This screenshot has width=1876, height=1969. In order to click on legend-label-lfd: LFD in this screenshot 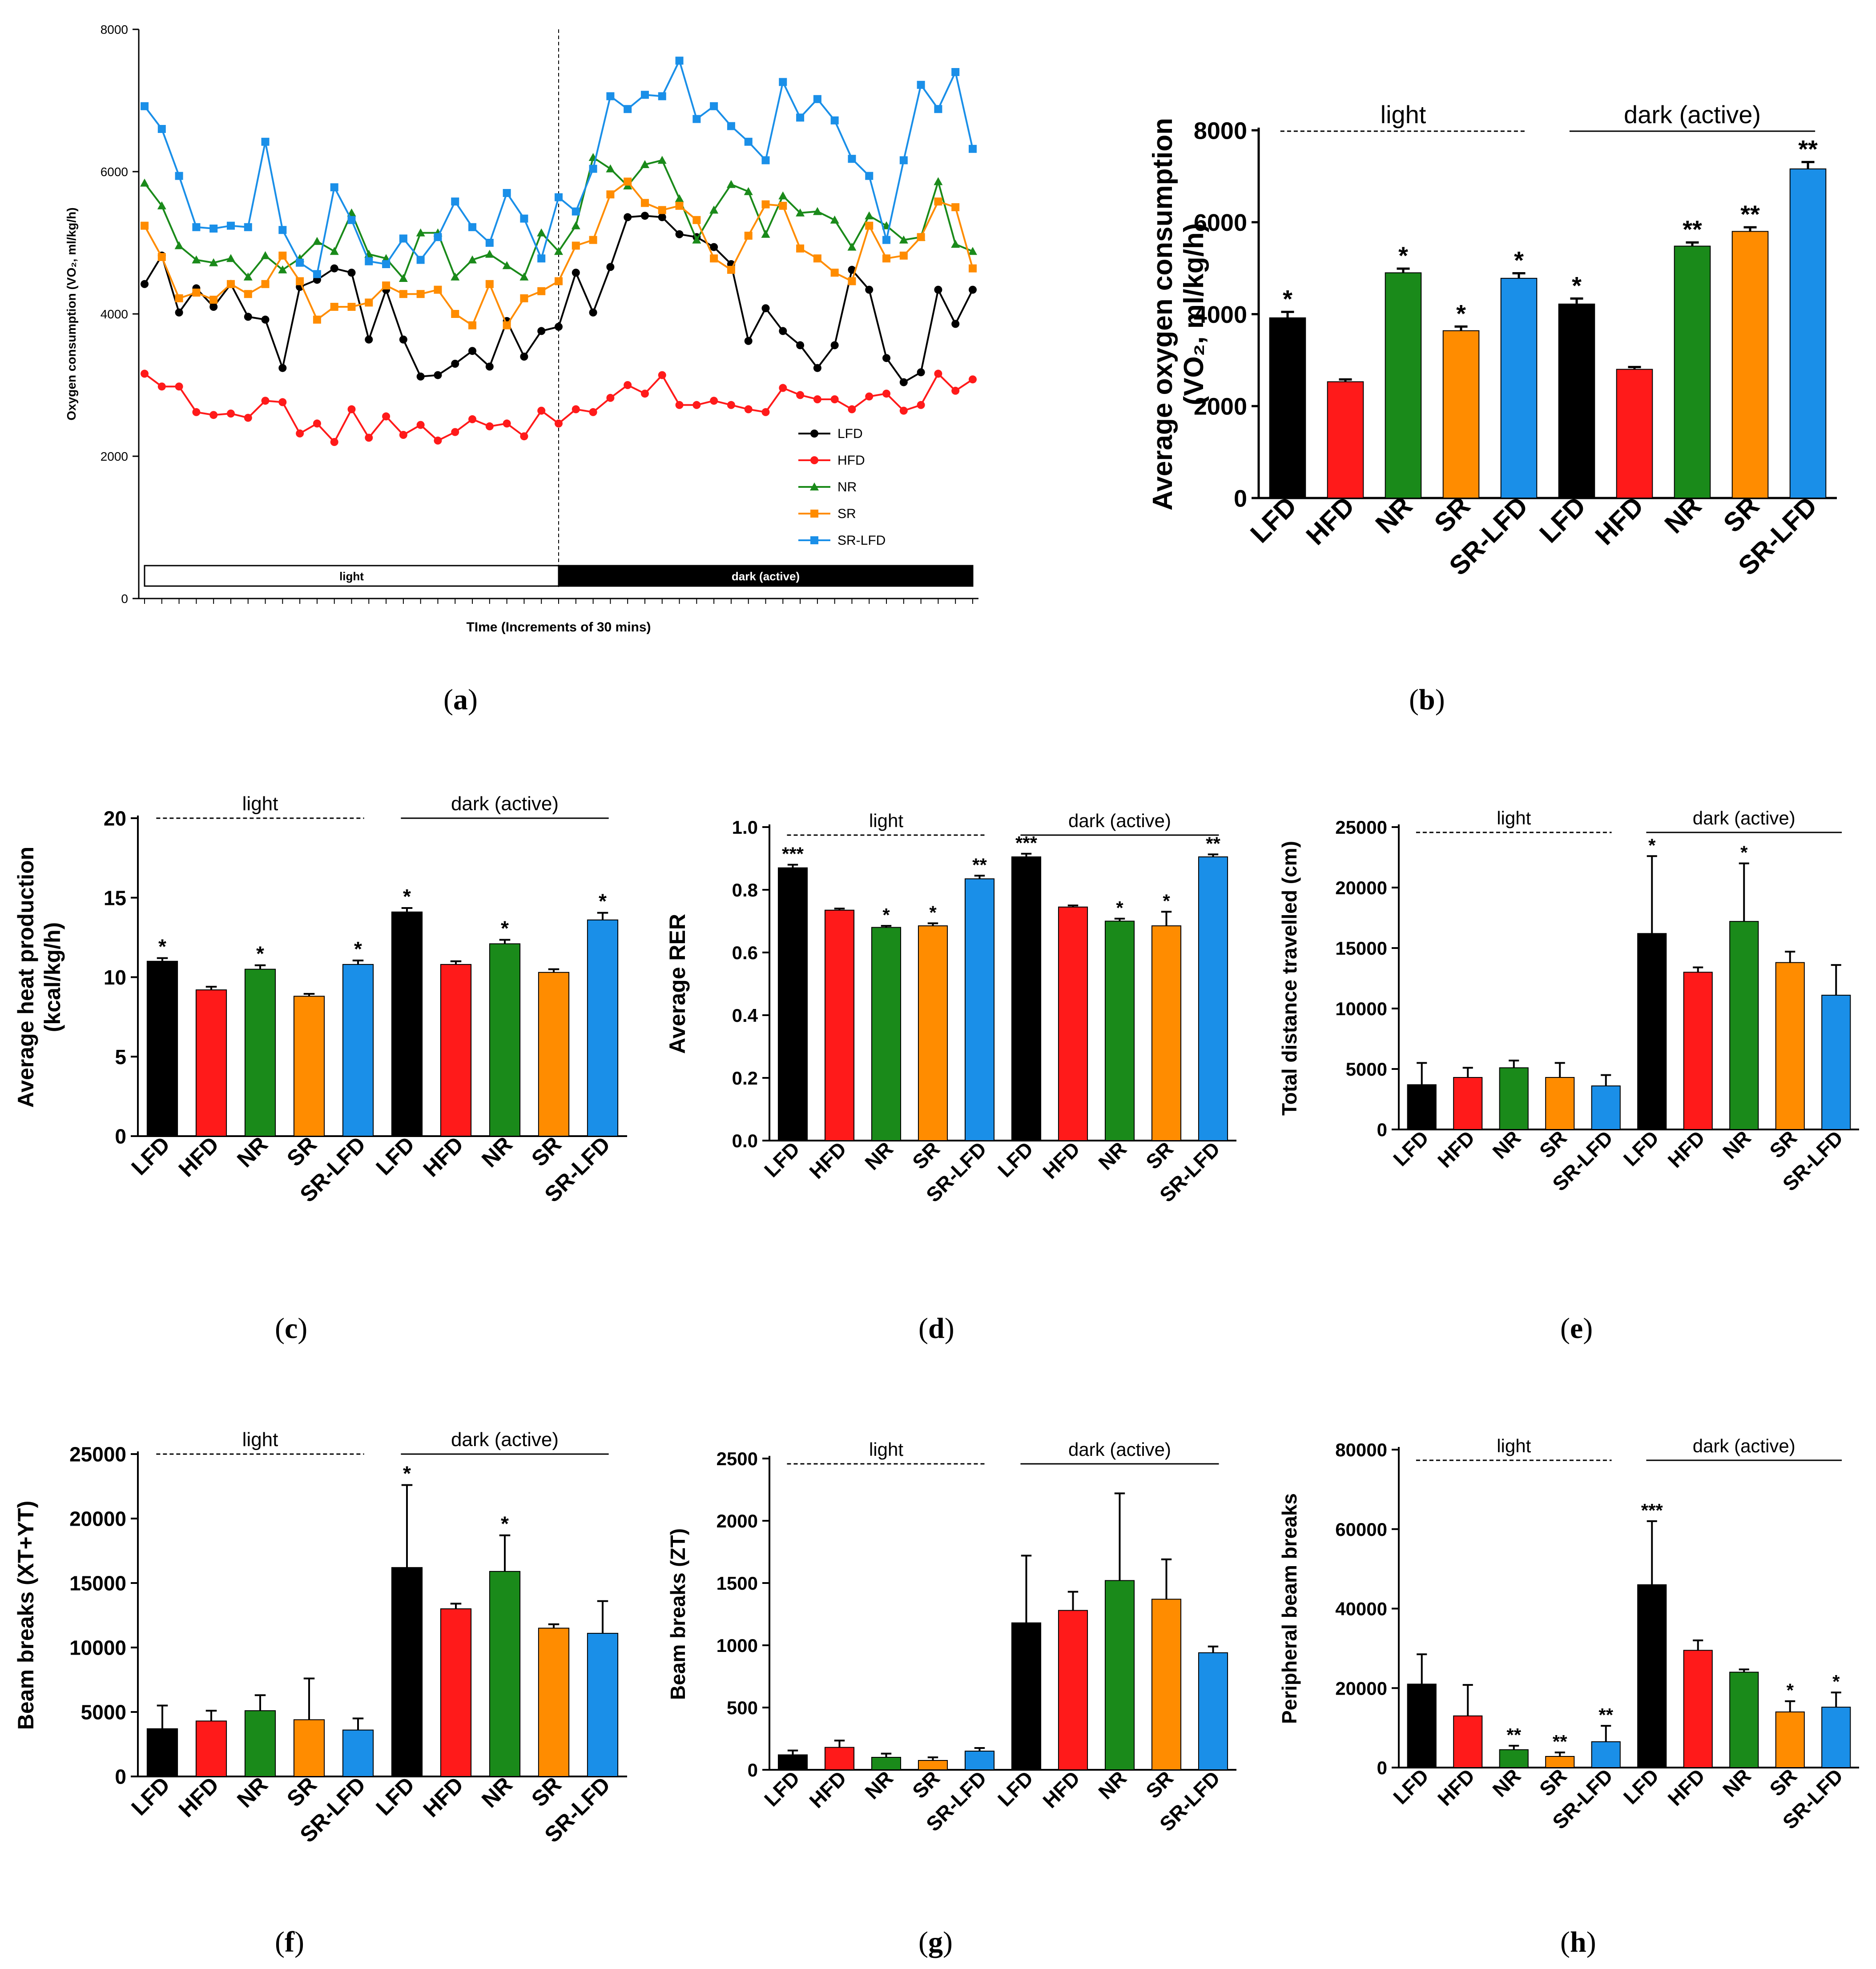, I will do `click(850, 433)`.